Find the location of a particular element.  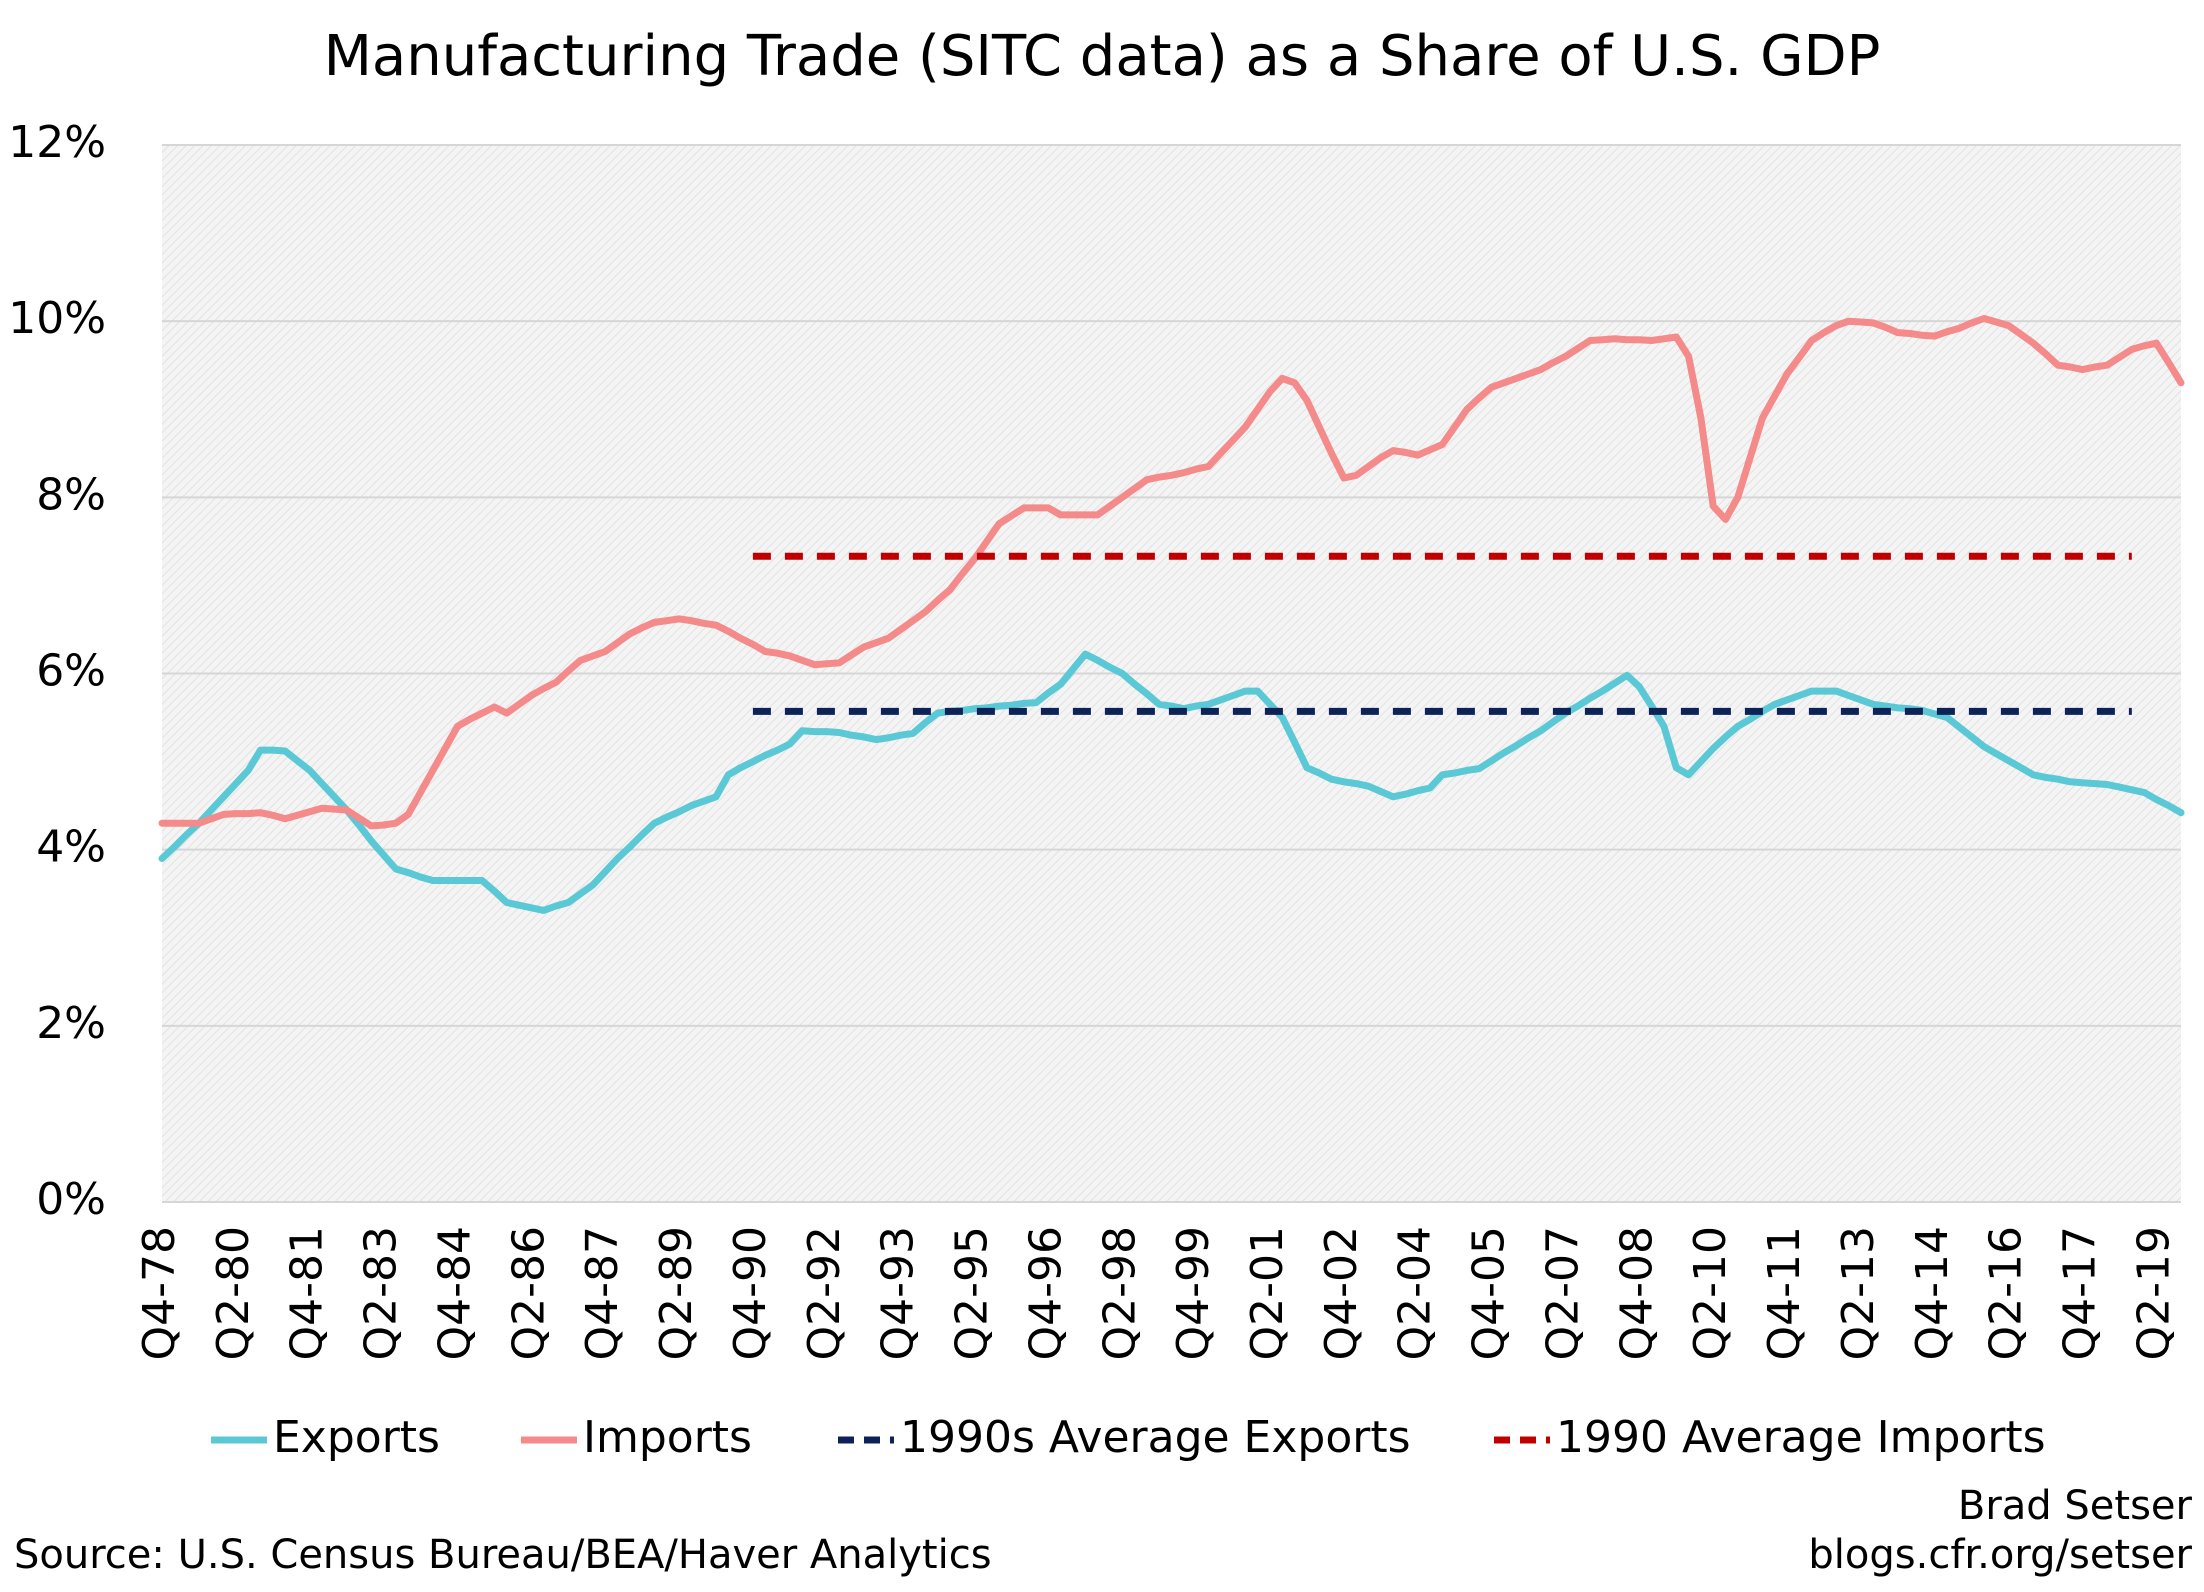

y-tick-label: 4% is located at coordinates (71, 847).